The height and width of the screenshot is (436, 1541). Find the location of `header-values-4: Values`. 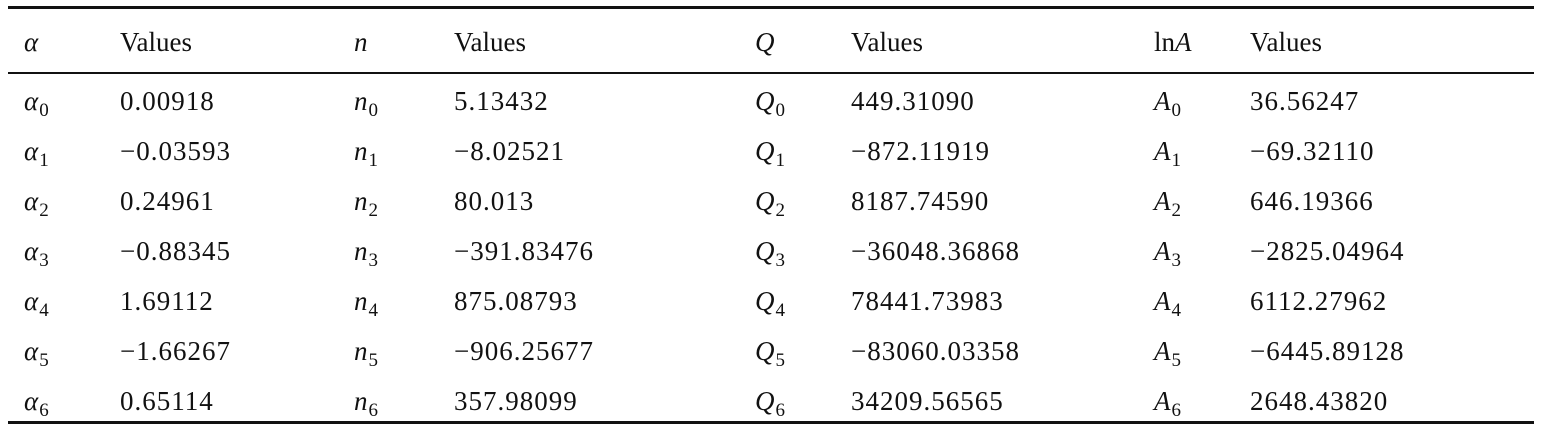

header-values-4: Values is located at coordinates (1286, 42).